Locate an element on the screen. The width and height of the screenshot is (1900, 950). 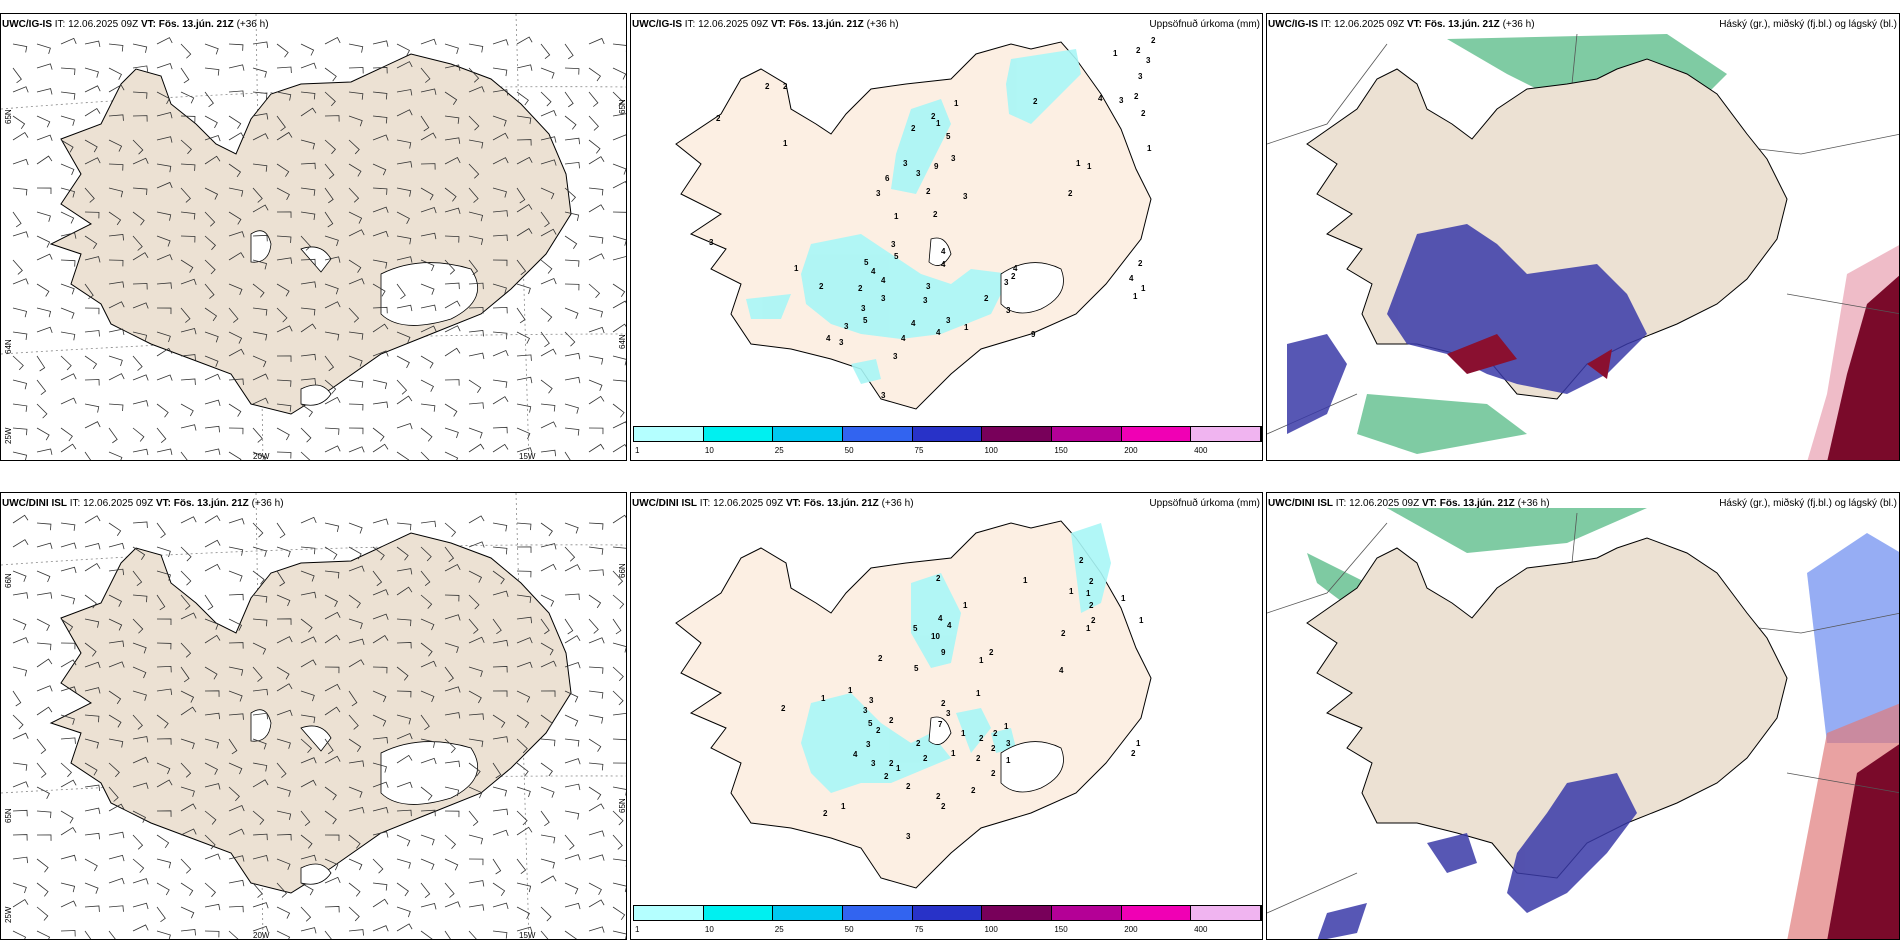
colorbar-label: 50 is located at coordinates (849, 450).